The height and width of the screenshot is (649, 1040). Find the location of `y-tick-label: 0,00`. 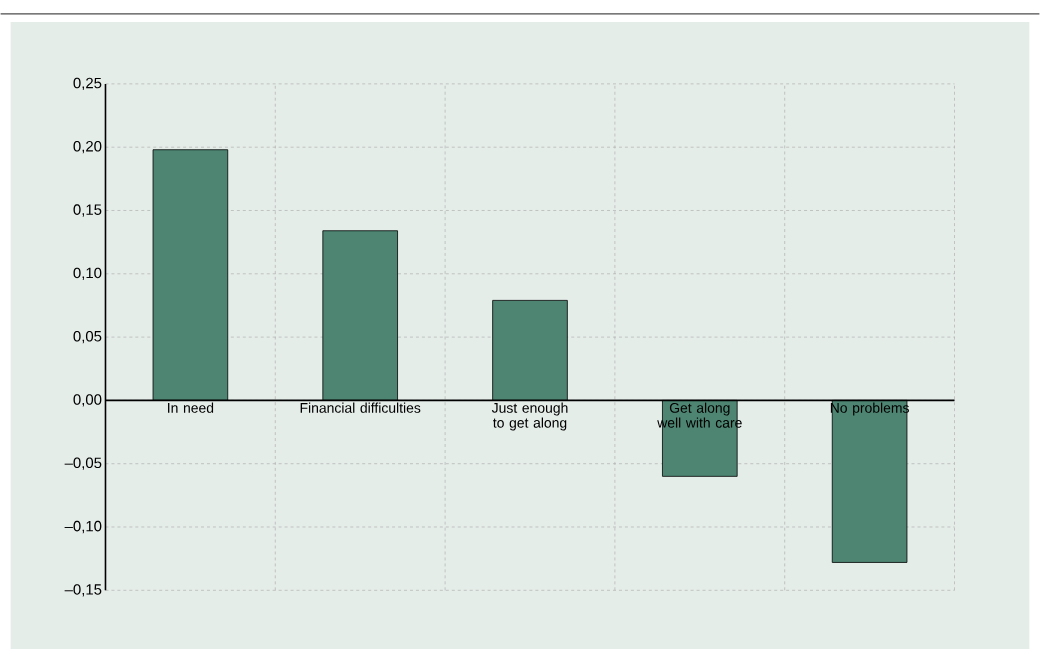

y-tick-label: 0,00 is located at coordinates (87, 400).